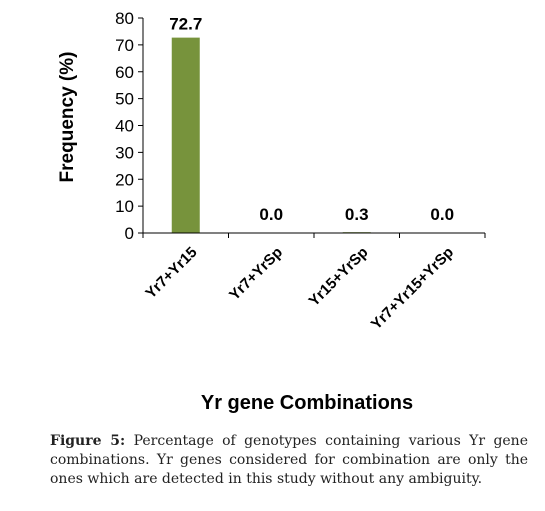  What do you see at coordinates (124, 152) in the screenshot?
I see `y-tick-label: 30` at bounding box center [124, 152].